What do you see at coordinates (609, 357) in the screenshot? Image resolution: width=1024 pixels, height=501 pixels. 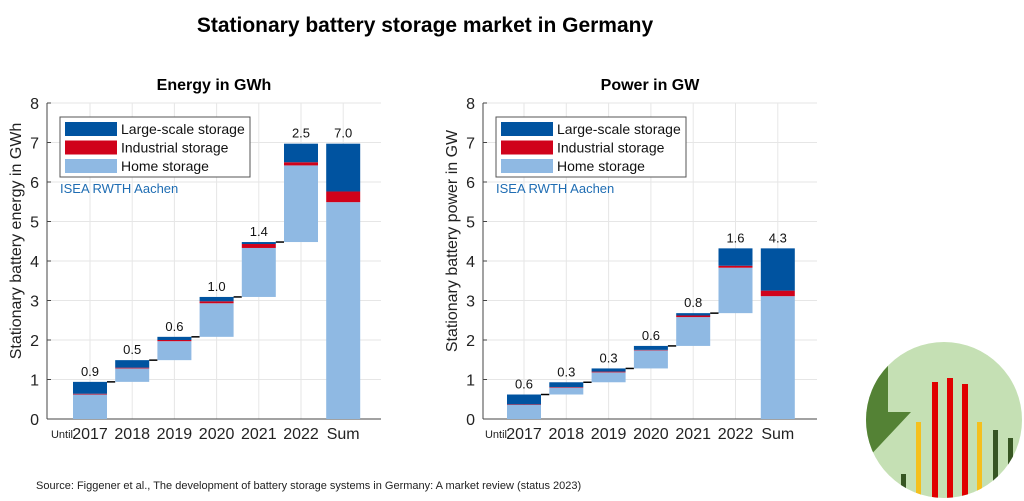 I see `bar-total-label: 0.3` at bounding box center [609, 357].